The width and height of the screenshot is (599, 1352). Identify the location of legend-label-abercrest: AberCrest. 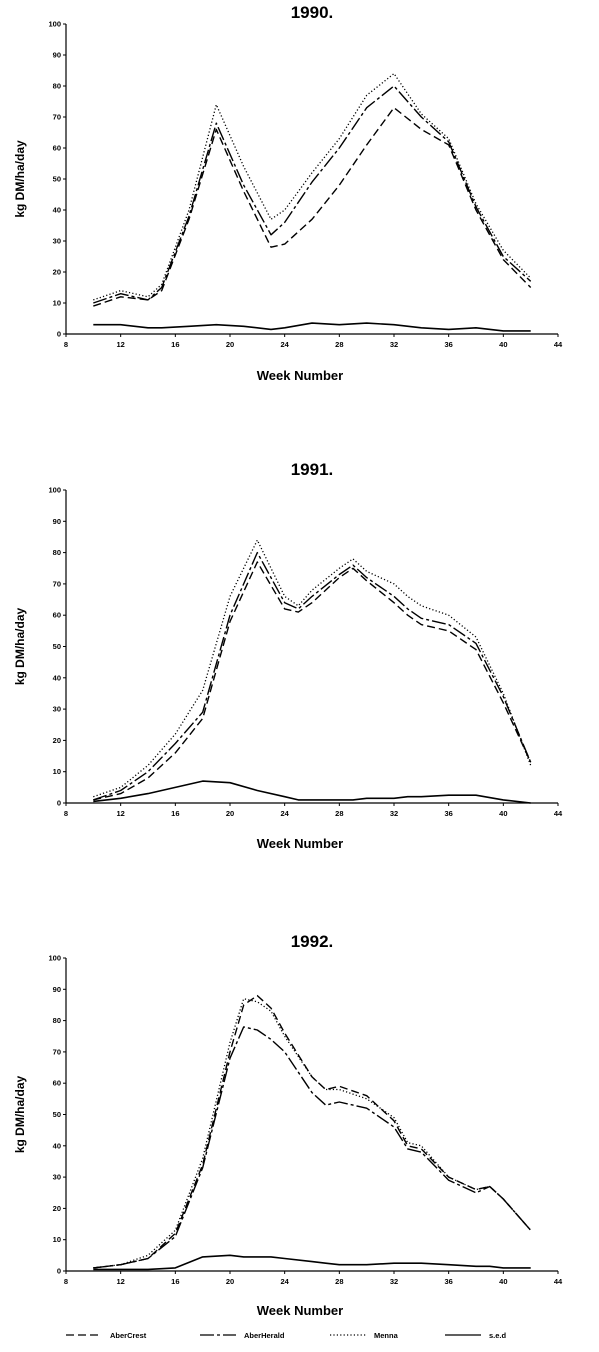
(128, 1335).